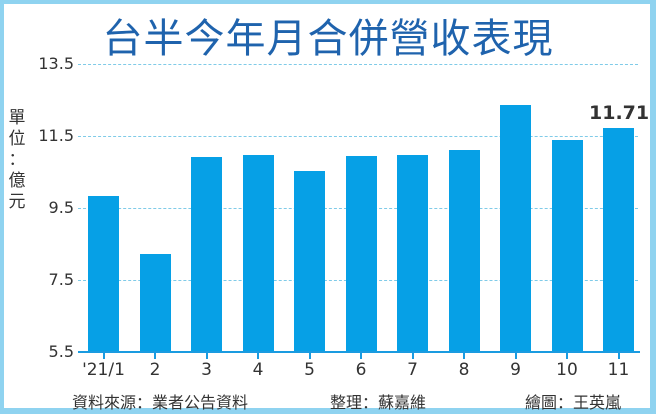 The image size is (656, 414). What do you see at coordinates (618, 370) in the screenshot?
I see `x-tick-label: 11` at bounding box center [618, 370].